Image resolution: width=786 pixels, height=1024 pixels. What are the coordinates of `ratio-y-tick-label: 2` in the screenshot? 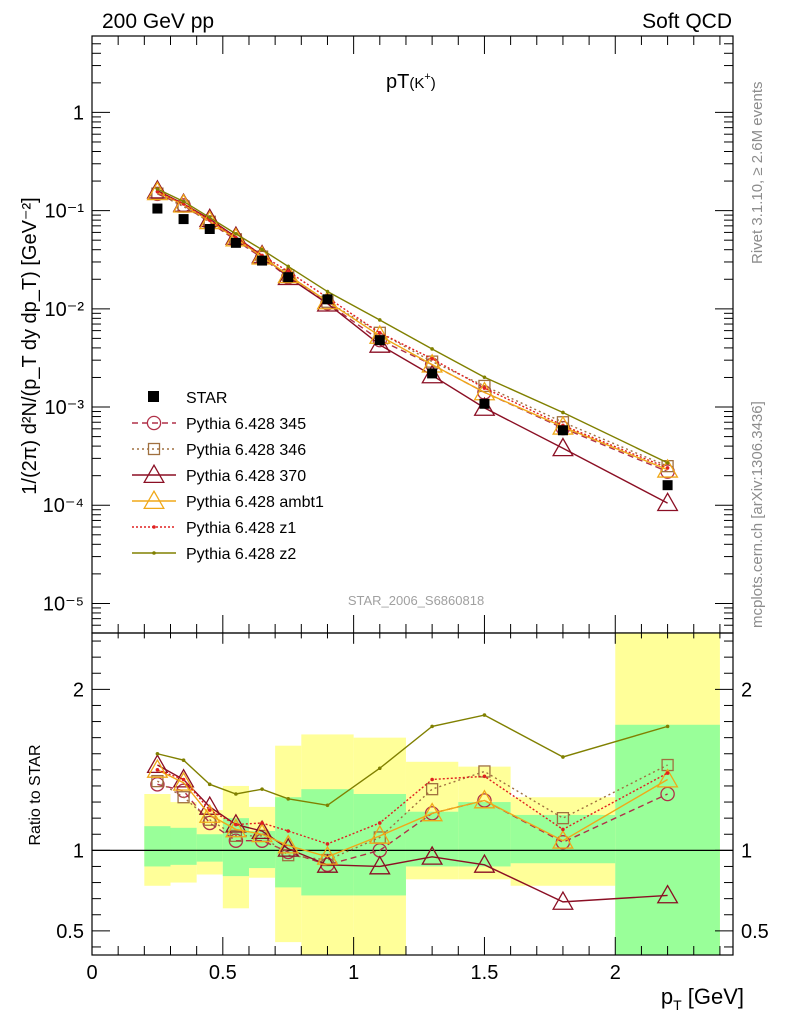 It's located at (78, 690).